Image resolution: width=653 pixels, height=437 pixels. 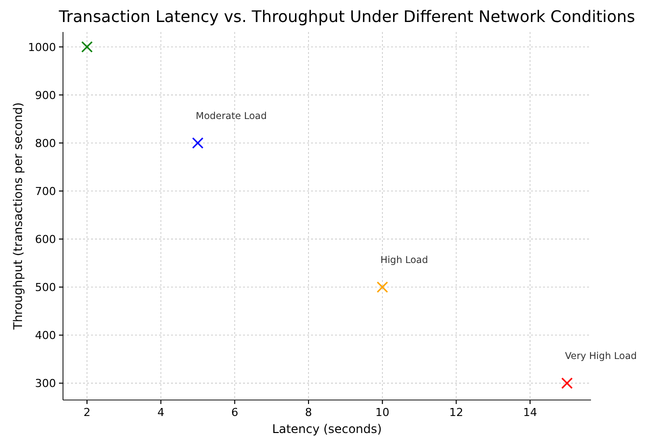 I want to click on x-tick-label: 10, so click(x=382, y=412).